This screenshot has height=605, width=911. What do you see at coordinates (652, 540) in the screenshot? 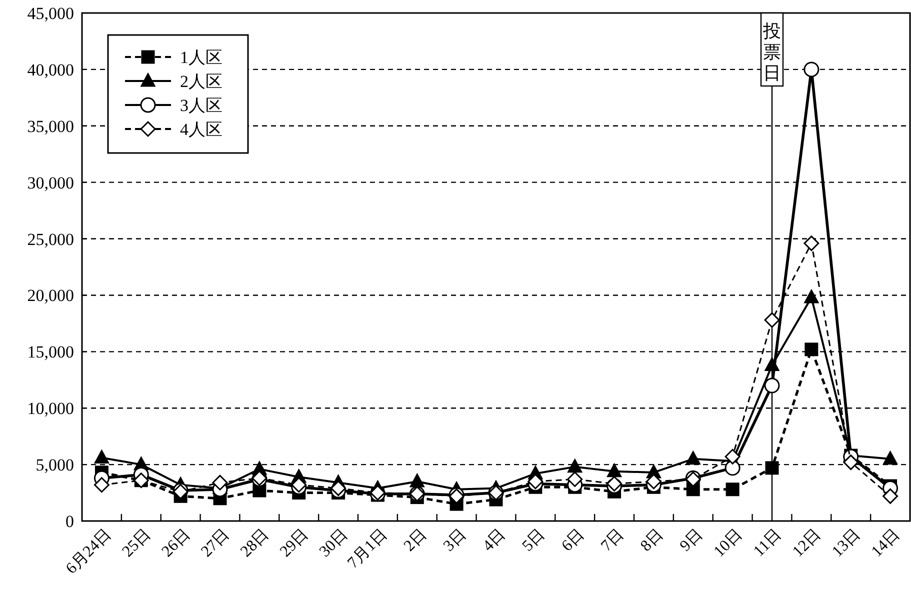
I see `x-tick-label: 8日` at bounding box center [652, 540].